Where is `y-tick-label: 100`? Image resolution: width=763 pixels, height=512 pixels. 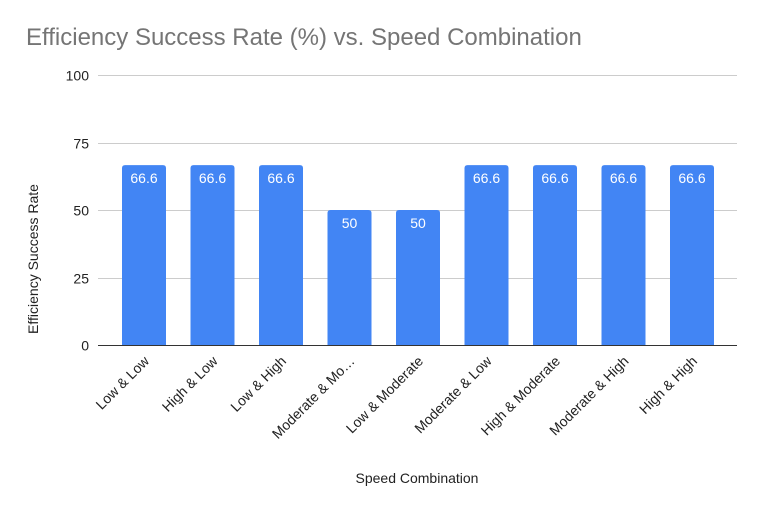 y-tick-label: 100 is located at coordinates (78, 76).